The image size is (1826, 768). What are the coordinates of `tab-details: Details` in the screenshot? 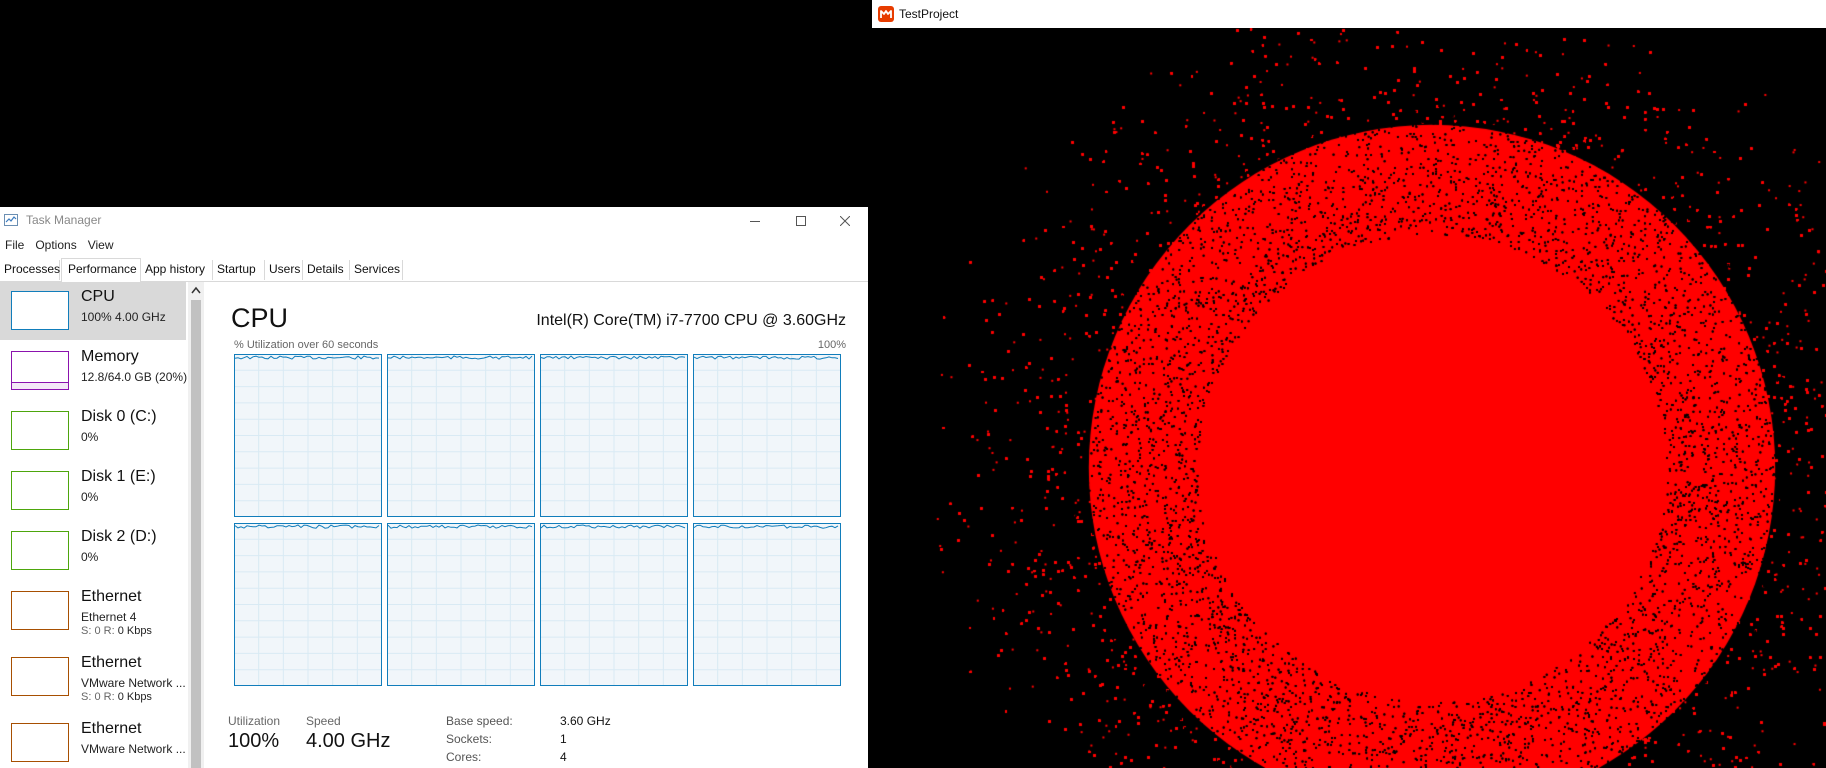 It's located at (326, 270).